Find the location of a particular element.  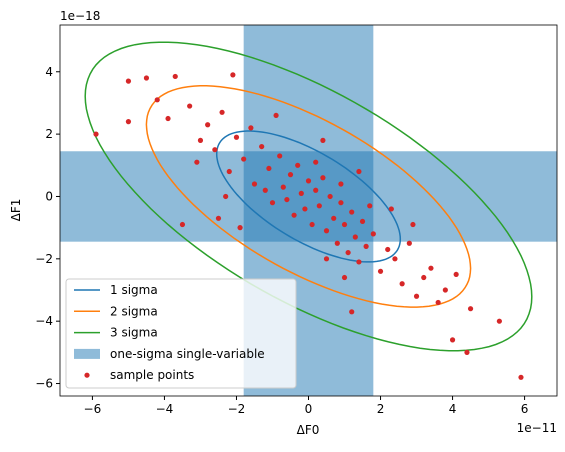

legend-label: 3 sigma is located at coordinates (134, 333).